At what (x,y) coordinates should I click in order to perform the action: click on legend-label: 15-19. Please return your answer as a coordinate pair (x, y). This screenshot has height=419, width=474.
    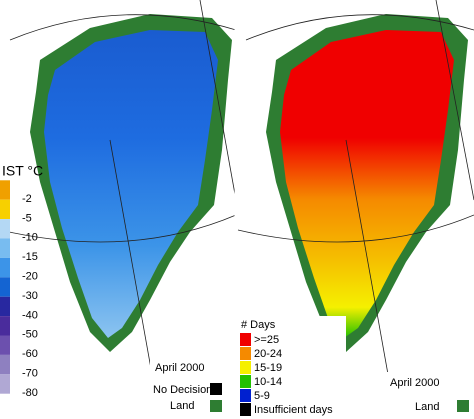
    Looking at the image, I should click on (268, 368).